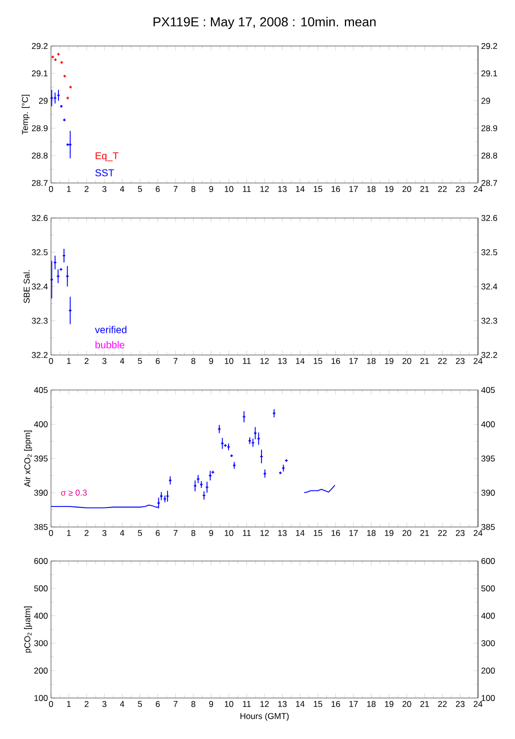 This screenshot has height=739, width=515. Describe the element at coordinates (488, 527) in the screenshot. I see `y2-tick-label: 385` at that location.